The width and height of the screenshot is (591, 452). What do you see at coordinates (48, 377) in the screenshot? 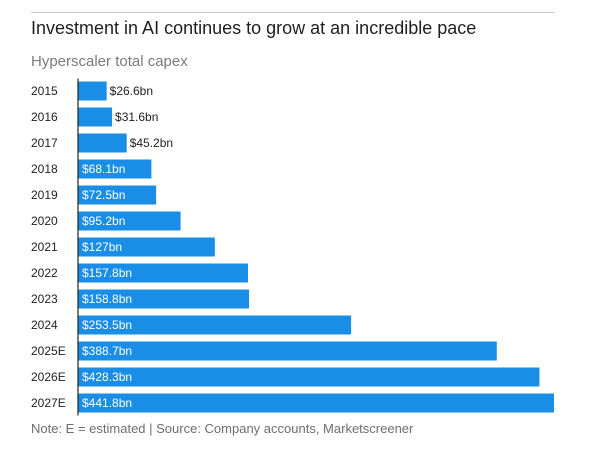
I see `category-label: 2026E` at bounding box center [48, 377].